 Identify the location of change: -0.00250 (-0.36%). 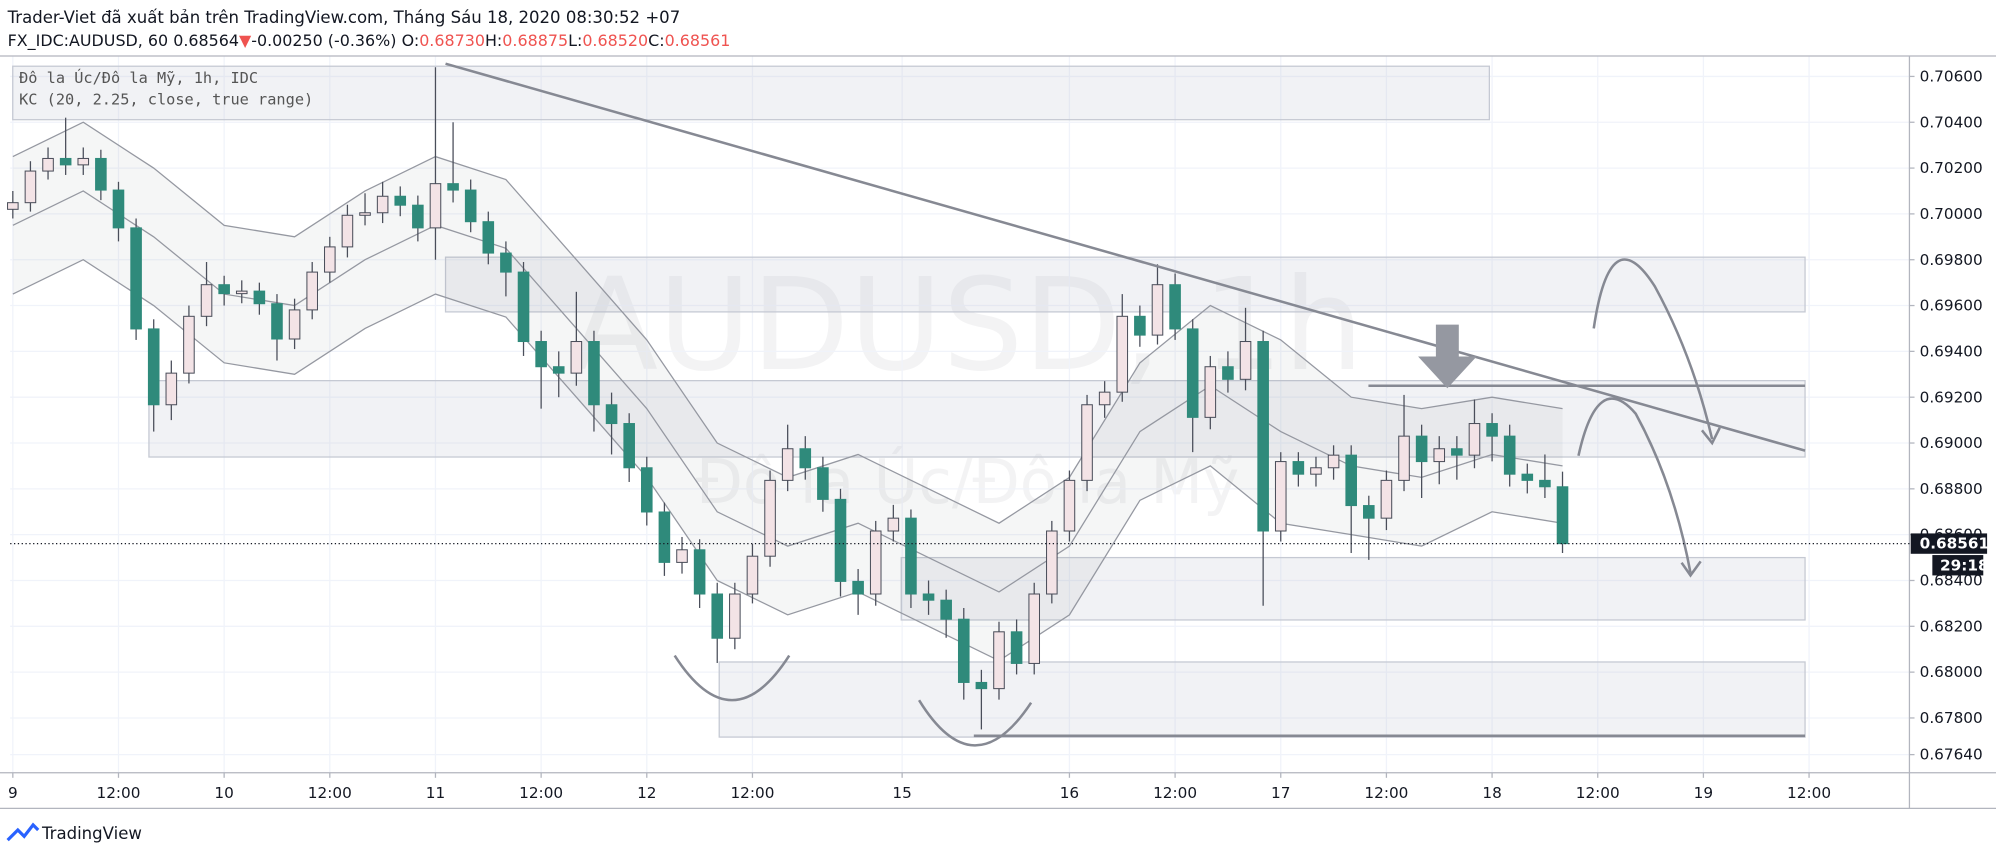
(323, 40).